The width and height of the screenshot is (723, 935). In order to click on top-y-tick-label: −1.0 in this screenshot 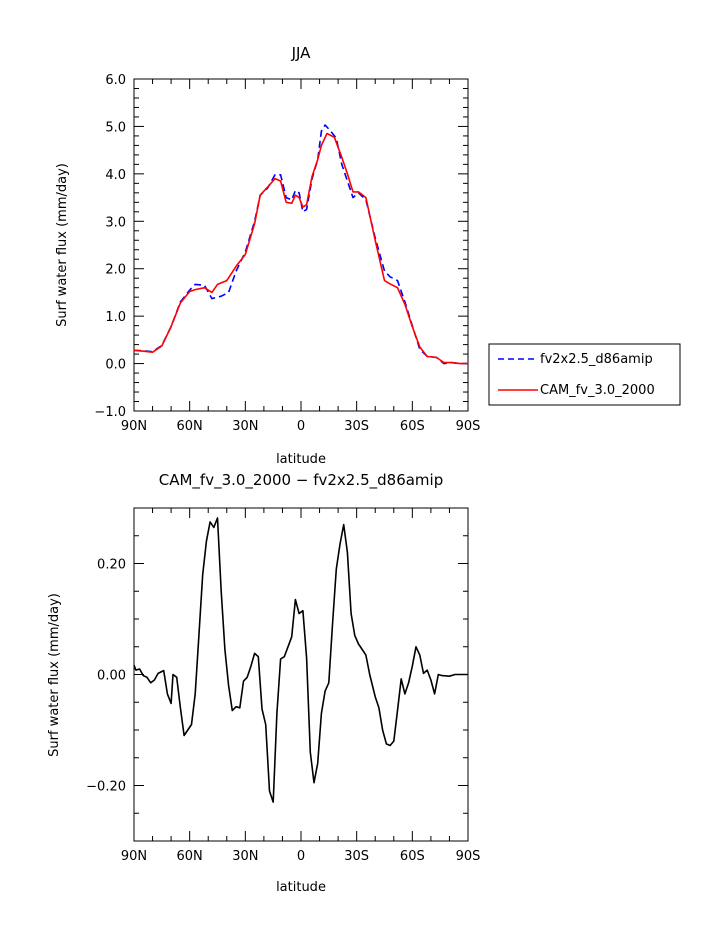, I will do `click(110, 412)`.